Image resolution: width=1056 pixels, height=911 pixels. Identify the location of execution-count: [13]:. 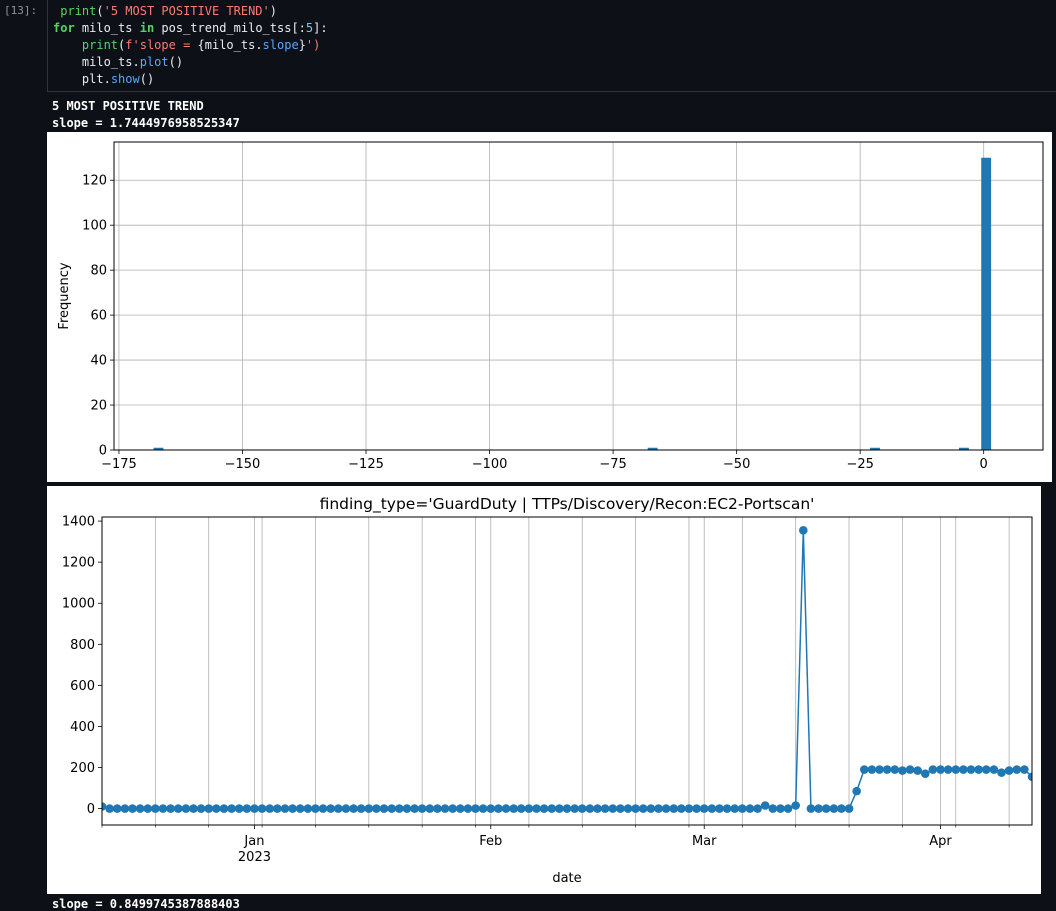
(21, 10).